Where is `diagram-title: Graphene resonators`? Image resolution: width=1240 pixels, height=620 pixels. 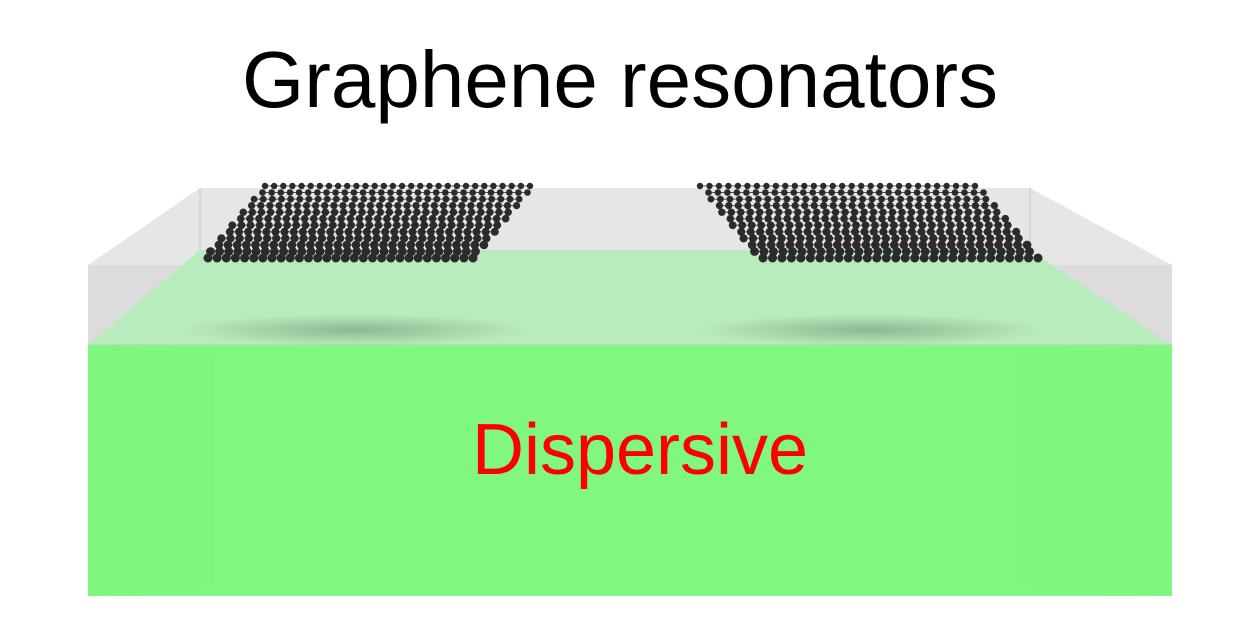
diagram-title: Graphene resonators is located at coordinates (619, 79).